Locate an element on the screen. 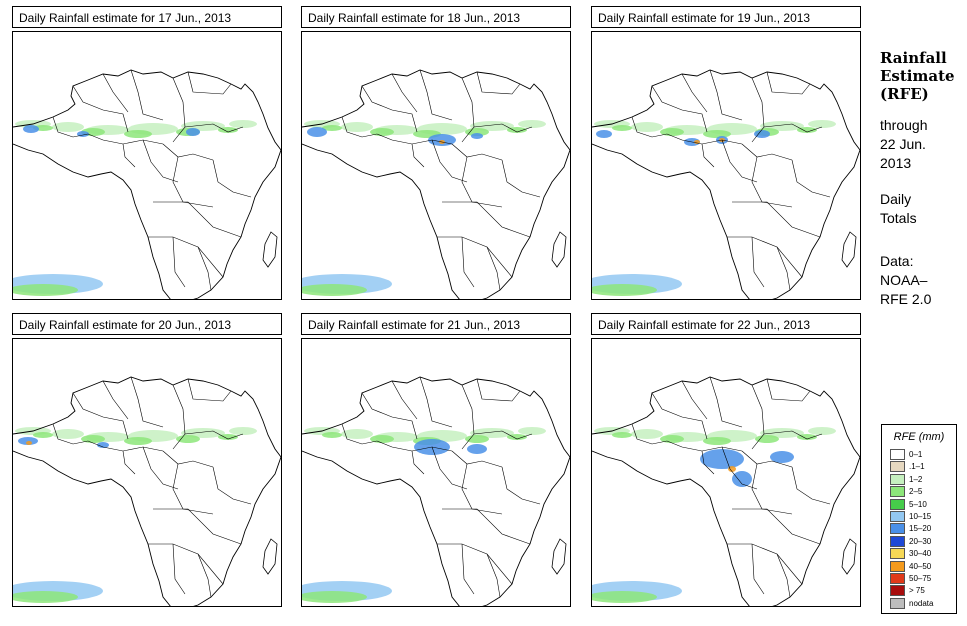 The height and width of the screenshot is (626, 967). legend-label: 2–5 is located at coordinates (916, 492).